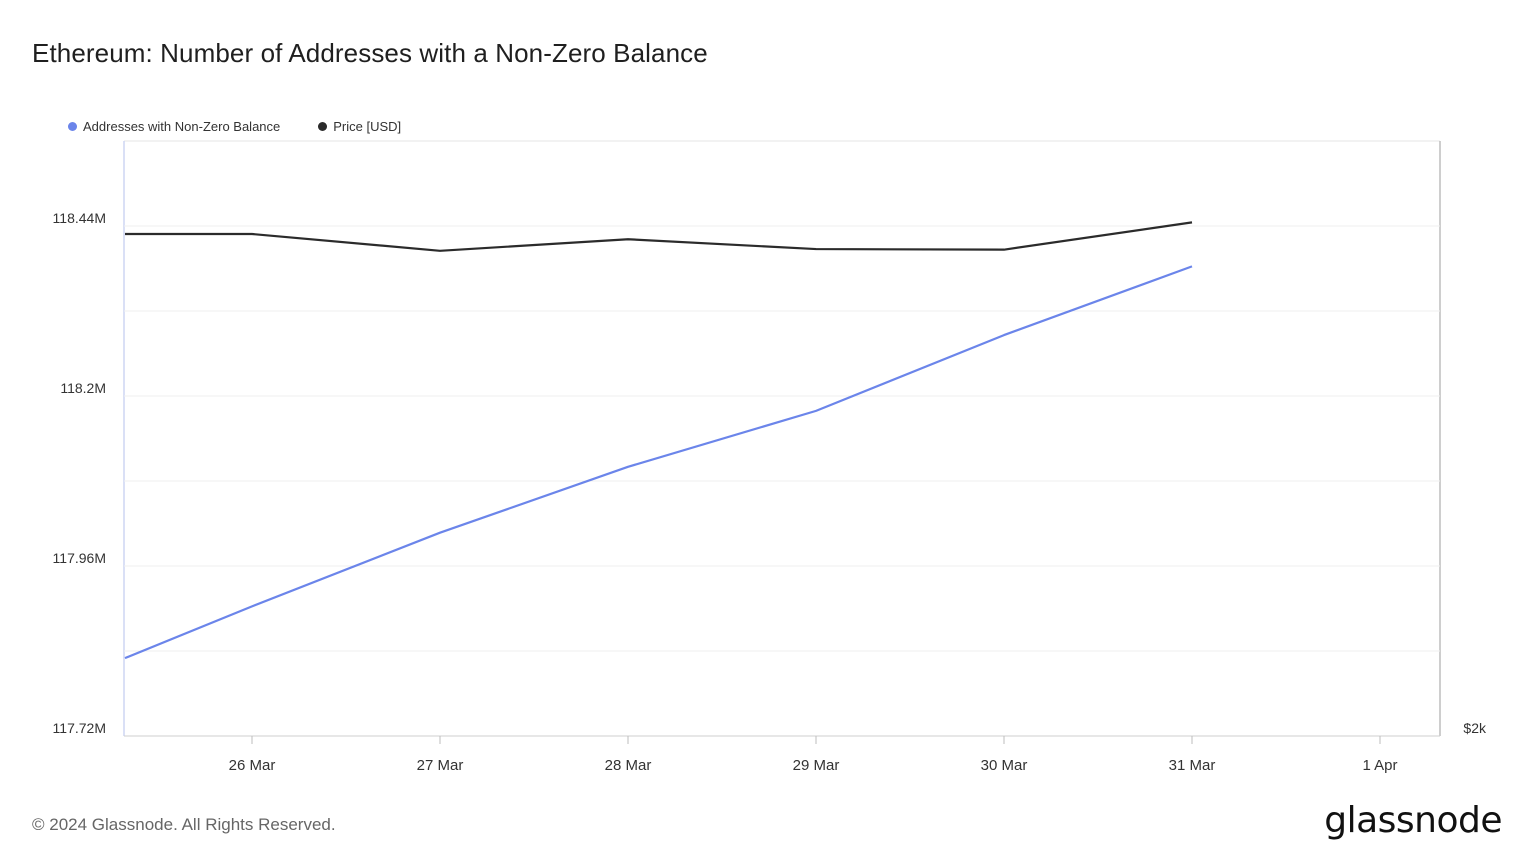  I want to click on x-tick-label: 31 Mar, so click(1192, 765).